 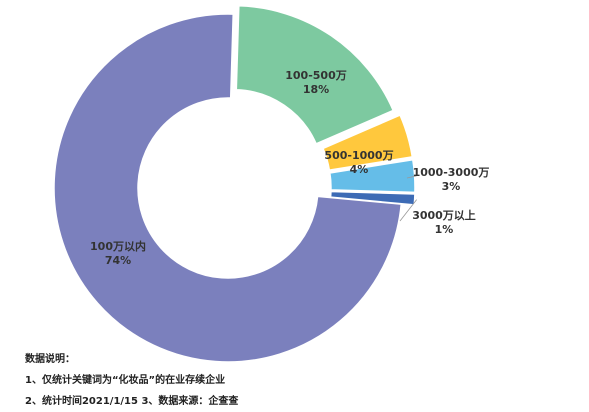 I want to click on leader-lines, so click(x=408, y=198).